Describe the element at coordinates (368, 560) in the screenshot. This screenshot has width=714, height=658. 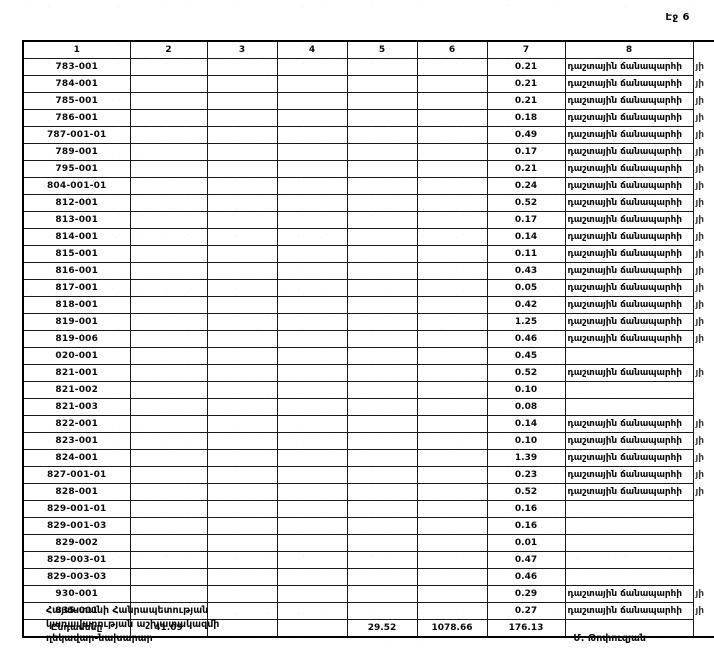
I see `table-row: 829-003-01 0.47` at that location.